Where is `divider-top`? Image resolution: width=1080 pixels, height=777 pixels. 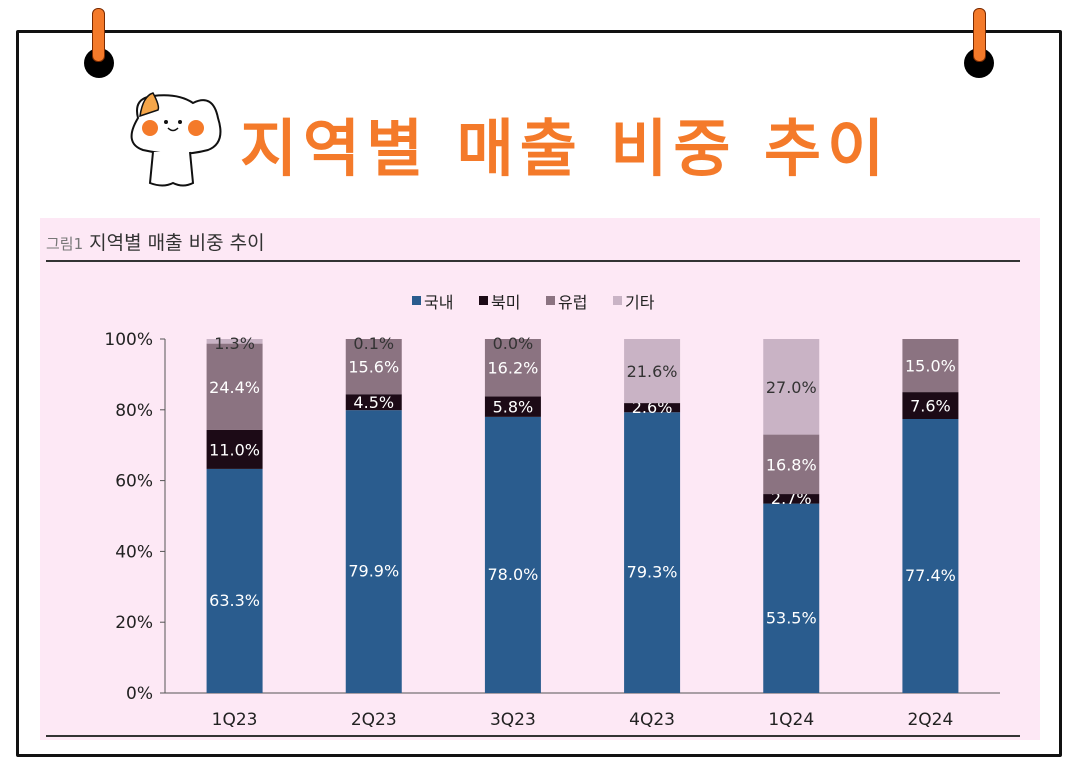 divider-top is located at coordinates (533, 261).